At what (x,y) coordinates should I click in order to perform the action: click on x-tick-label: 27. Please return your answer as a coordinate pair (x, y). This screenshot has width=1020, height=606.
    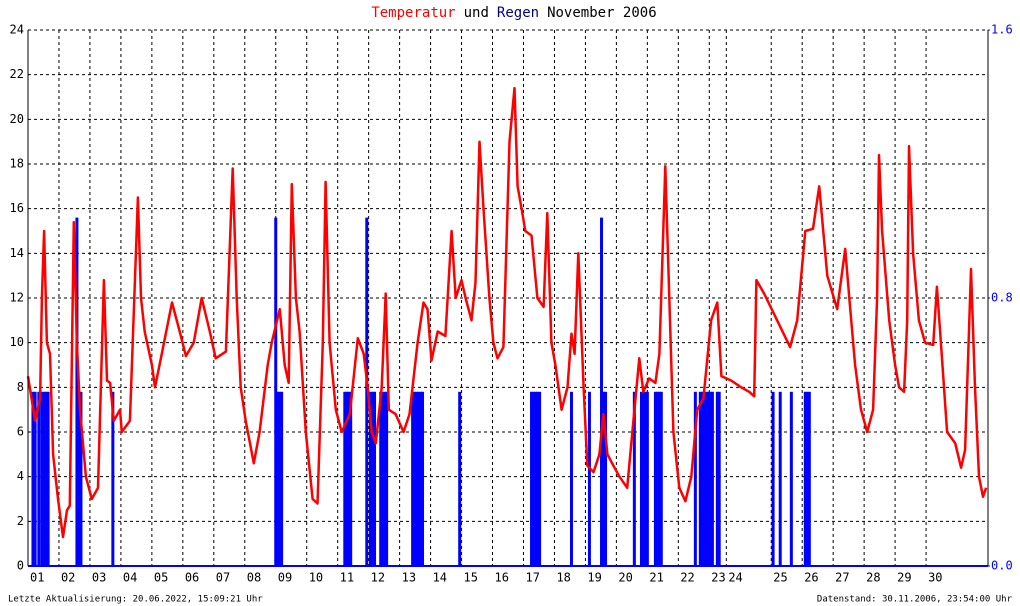
    Looking at the image, I should click on (842, 578).